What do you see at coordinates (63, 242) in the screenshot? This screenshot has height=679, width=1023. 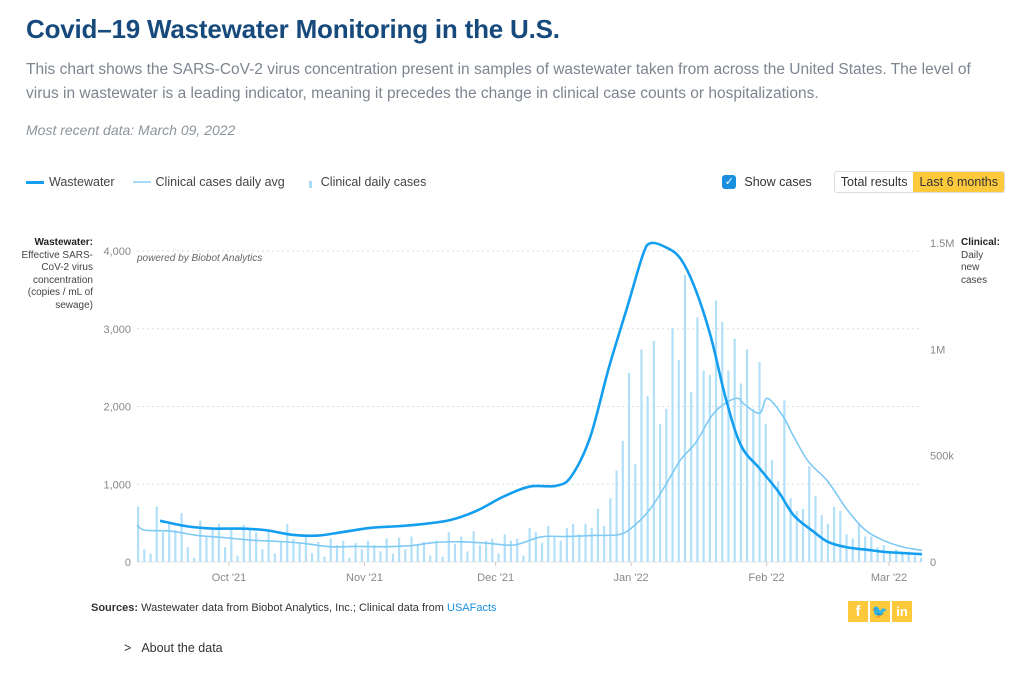 I see `left-axis-title-bold: Wastewater:` at bounding box center [63, 242].